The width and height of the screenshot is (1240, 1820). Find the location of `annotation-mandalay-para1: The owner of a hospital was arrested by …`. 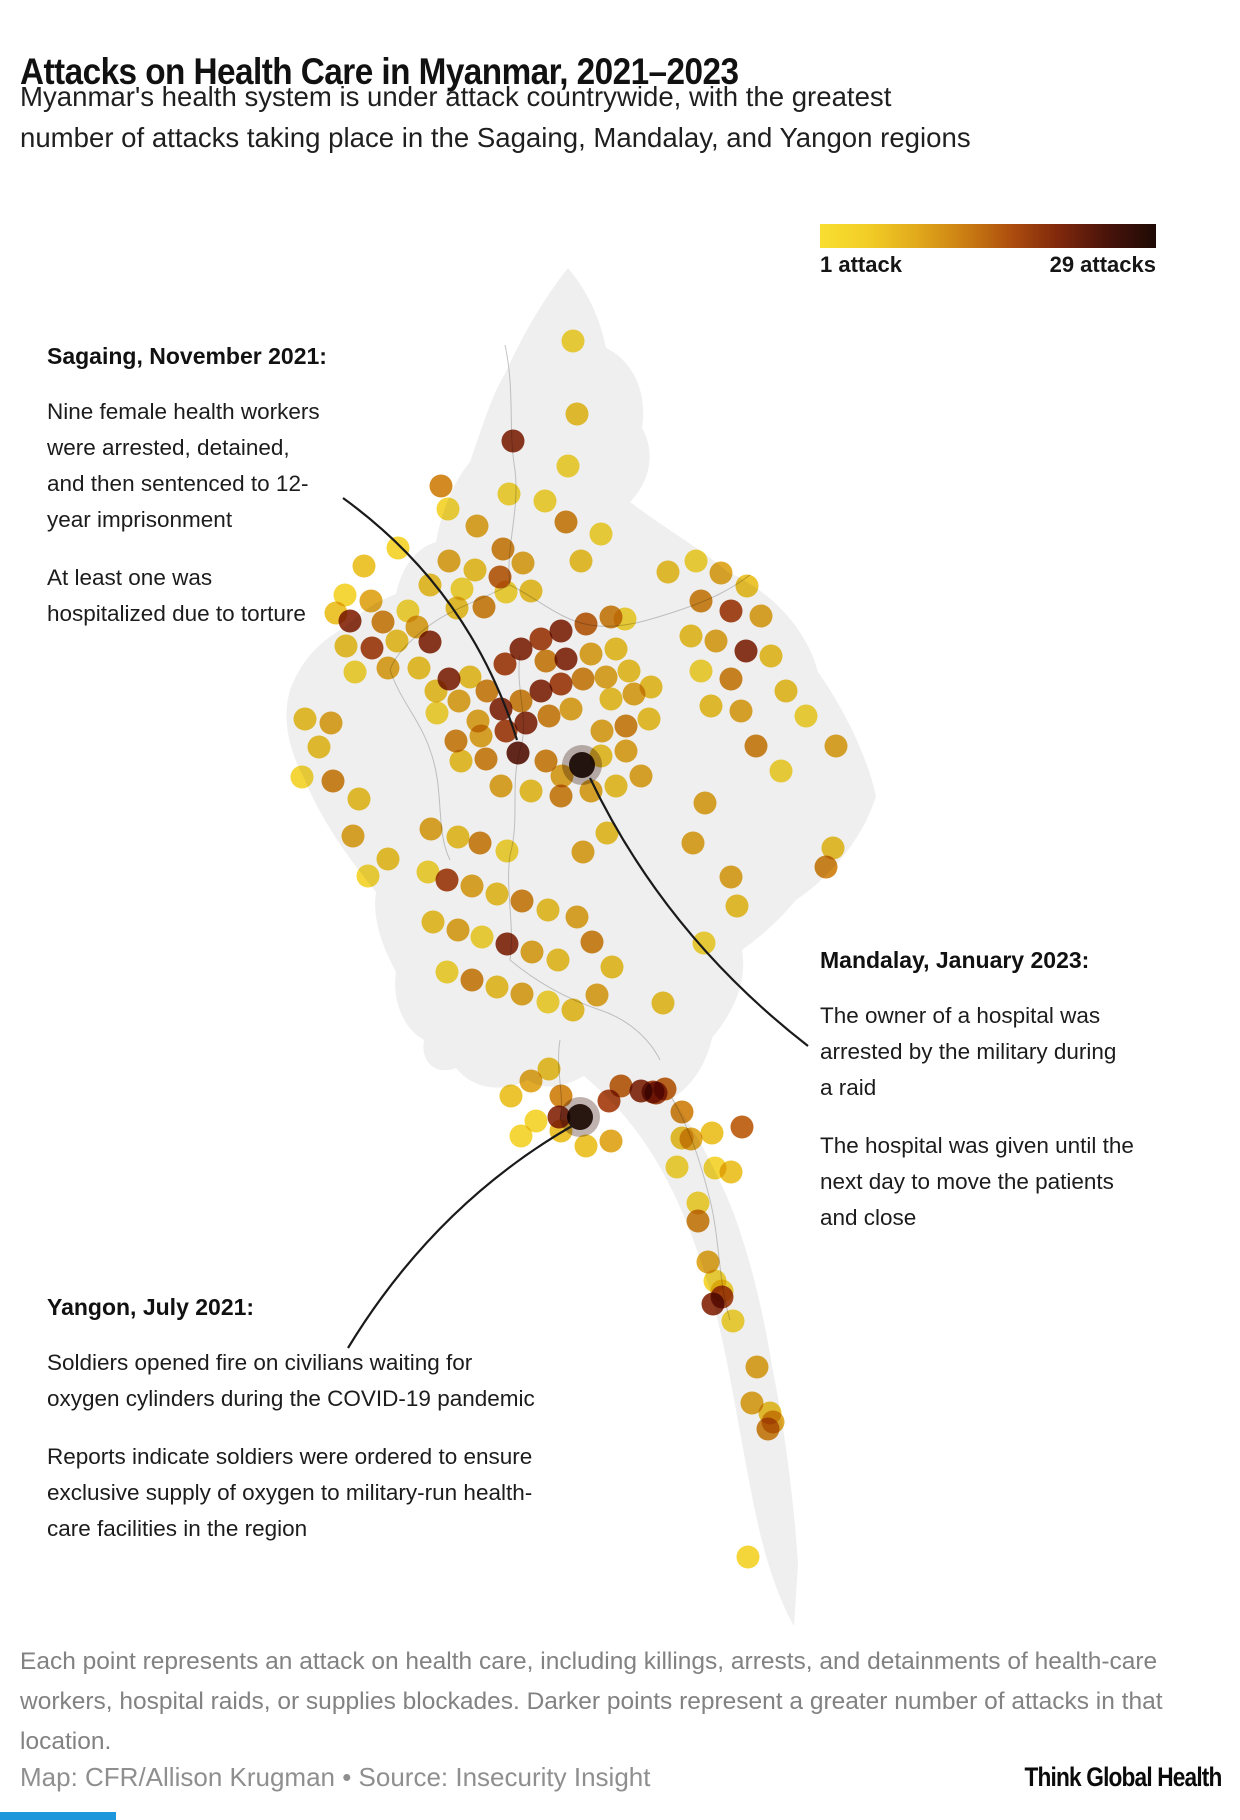

annotation-mandalay-para1: The owner of a hospital was arrested by … is located at coordinates (968, 1051).